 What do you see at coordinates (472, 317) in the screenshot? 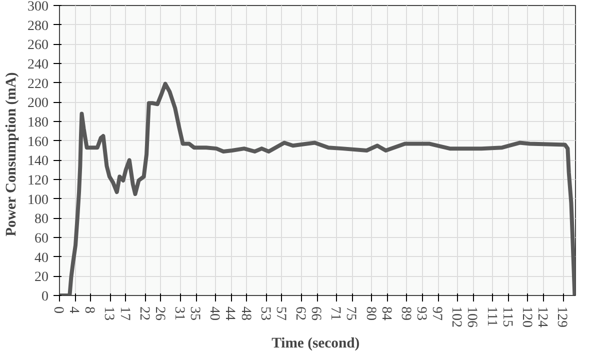
I see `x-tick-label: 106` at bounding box center [472, 317].